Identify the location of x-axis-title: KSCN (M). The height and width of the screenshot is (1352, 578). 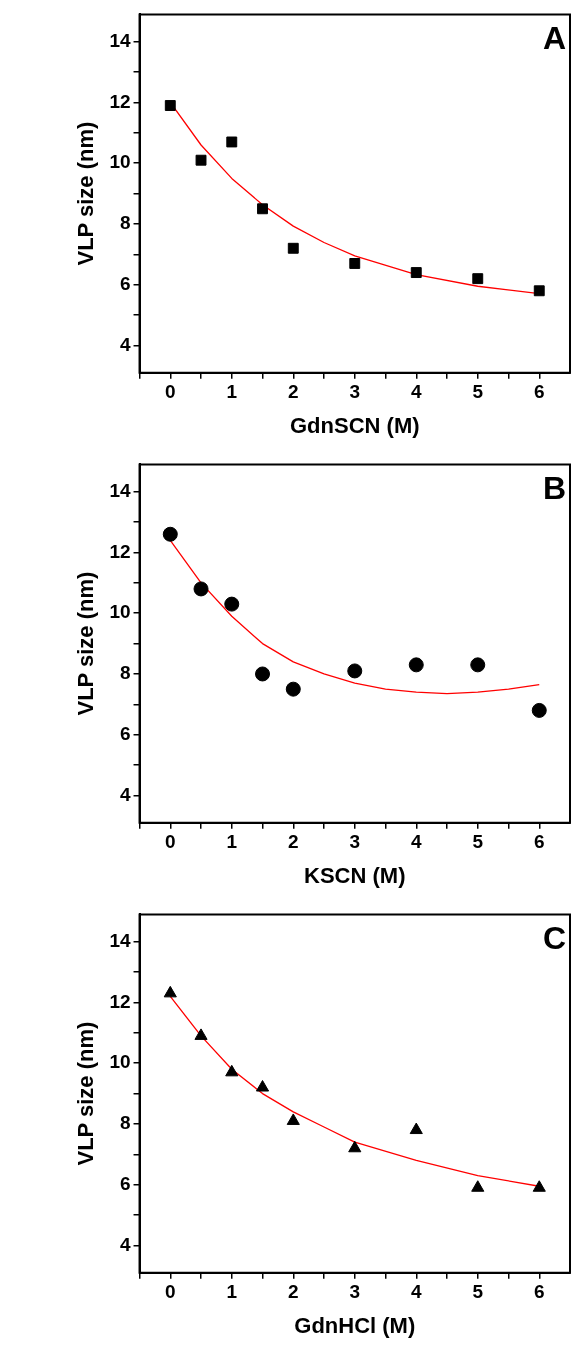
(355, 875).